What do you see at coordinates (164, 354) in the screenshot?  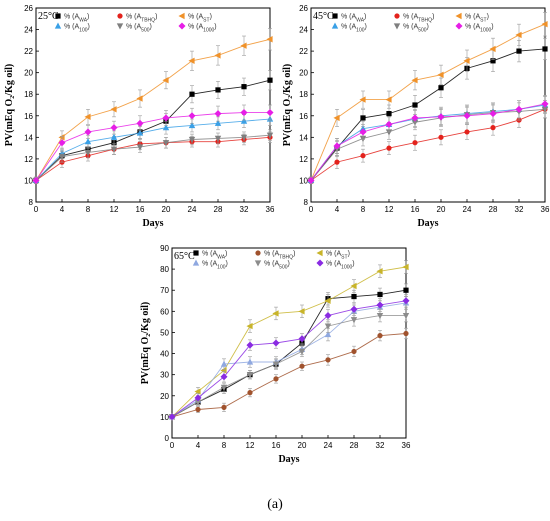 I see `y-tick-label: 40` at bounding box center [164, 354].